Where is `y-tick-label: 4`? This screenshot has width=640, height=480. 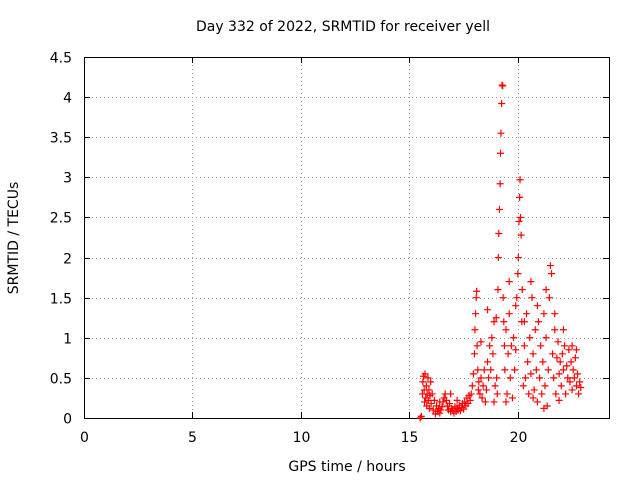 y-tick-label: 4 is located at coordinates (67, 99).